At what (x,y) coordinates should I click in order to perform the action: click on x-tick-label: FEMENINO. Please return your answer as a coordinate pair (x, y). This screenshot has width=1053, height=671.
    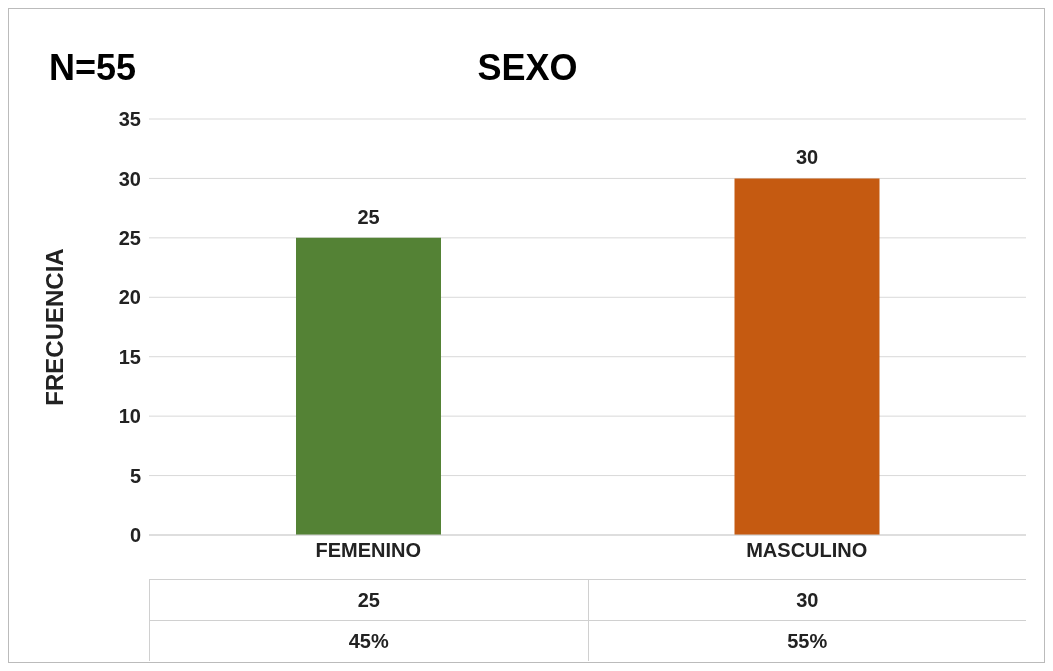
    Looking at the image, I should click on (368, 550).